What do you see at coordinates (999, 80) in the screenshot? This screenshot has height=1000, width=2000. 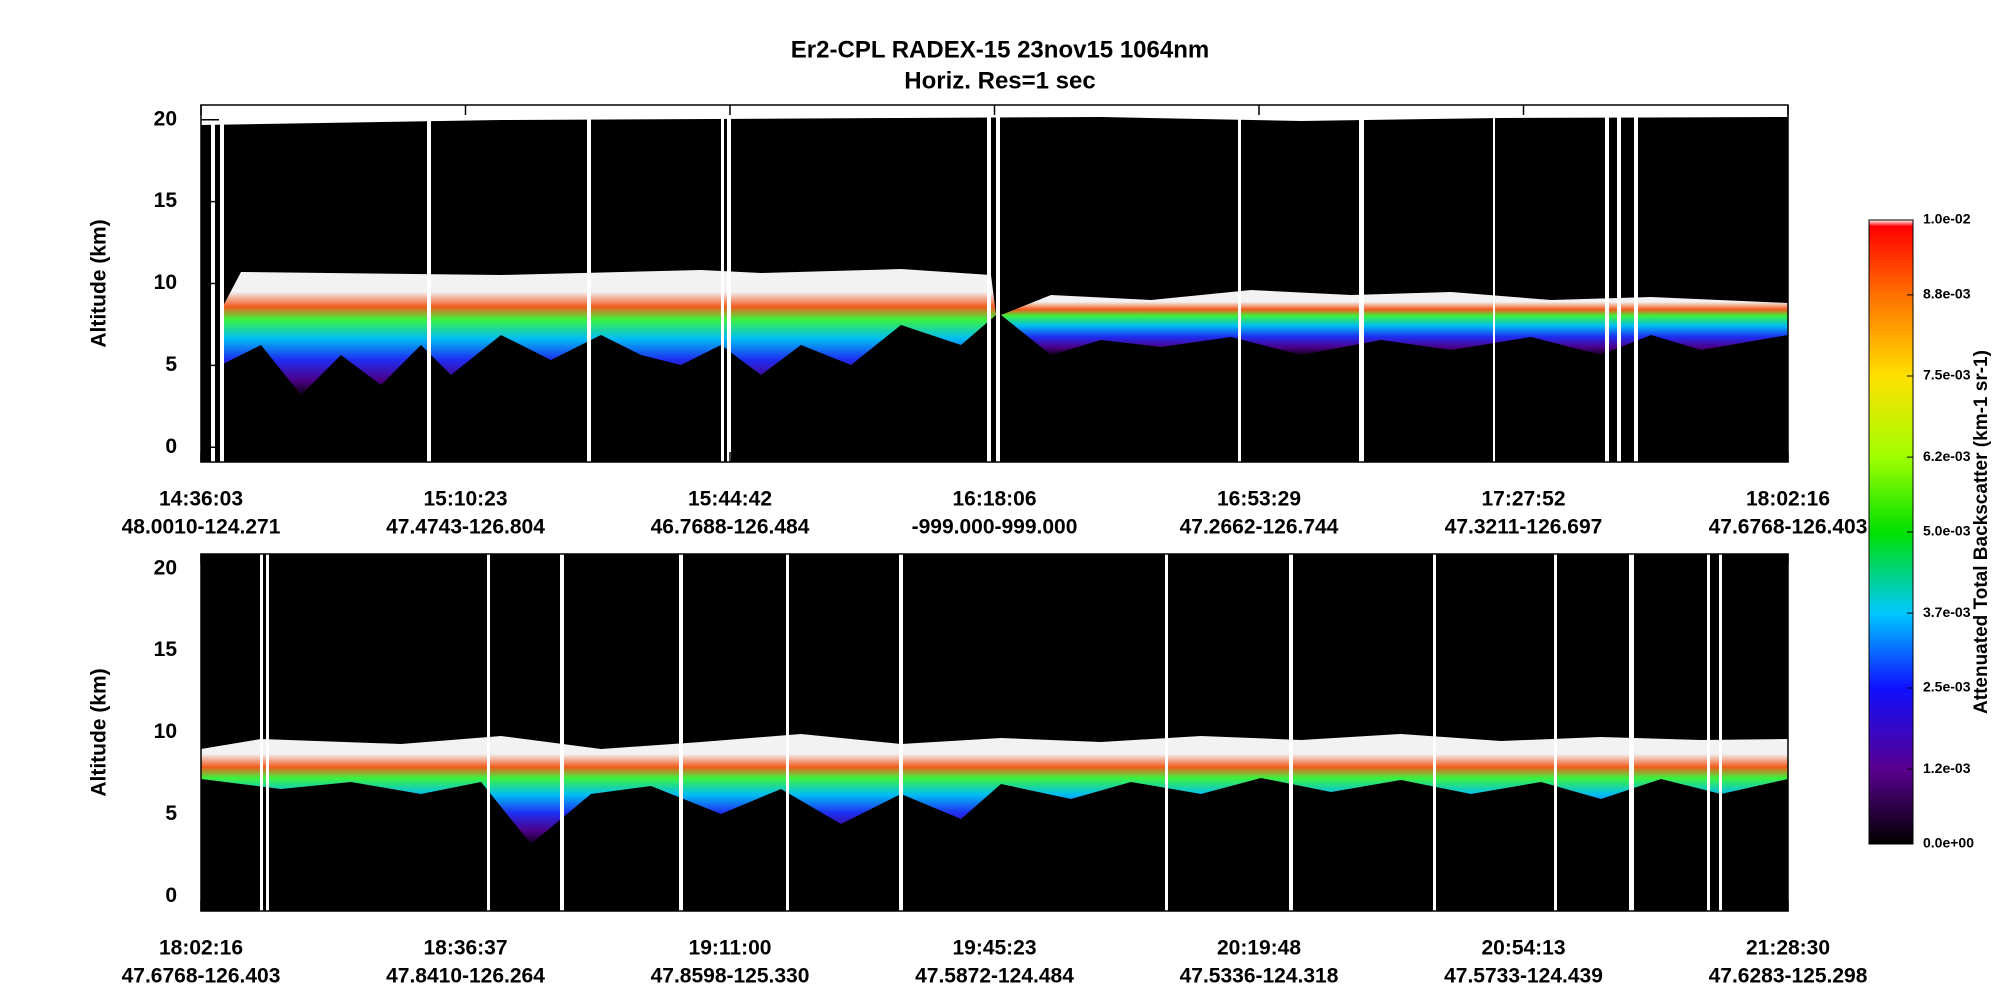 I see `chart-subtitle: Horiz. Res=1 sec` at bounding box center [999, 80].